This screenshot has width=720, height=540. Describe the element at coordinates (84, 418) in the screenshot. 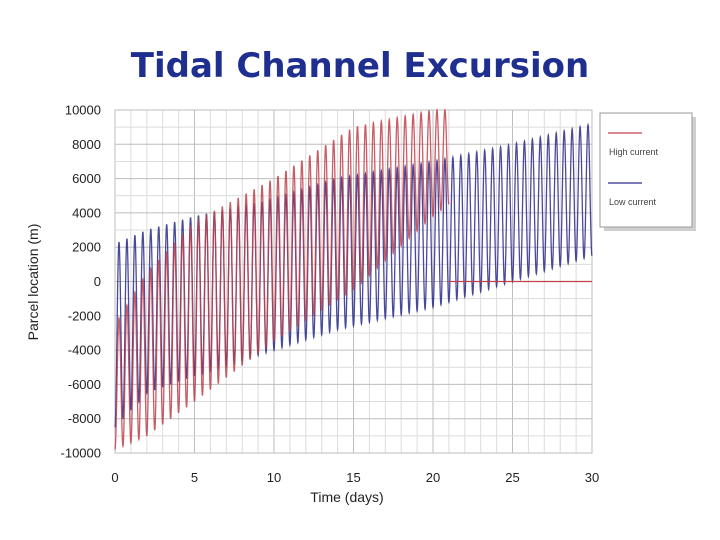

I see `y-tick-label: -8000` at that location.